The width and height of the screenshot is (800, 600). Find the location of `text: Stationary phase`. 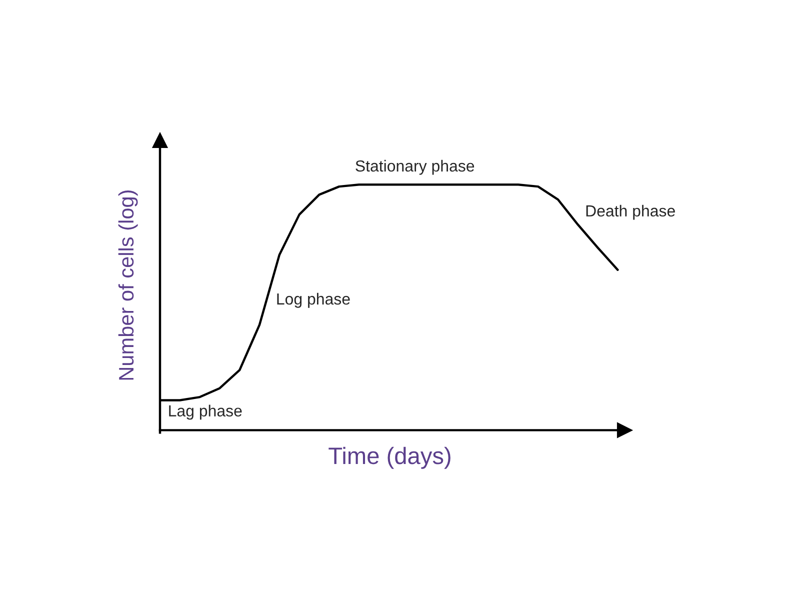

text: Stationary phase is located at coordinates (415, 167).